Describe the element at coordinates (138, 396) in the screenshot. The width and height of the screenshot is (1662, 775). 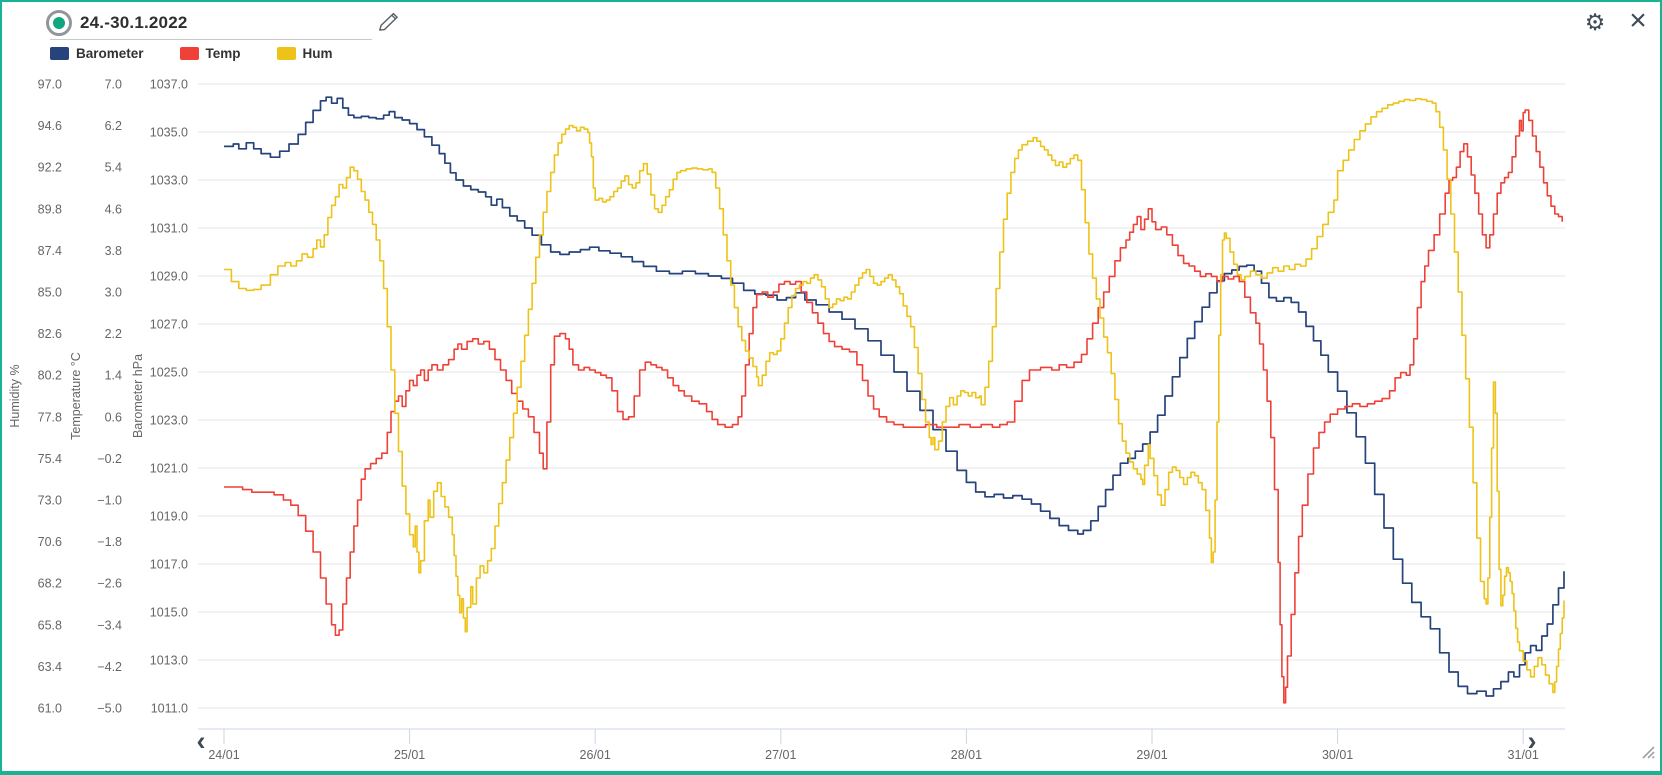
I see `y-axis-title-baro: Barometer hPa` at that location.